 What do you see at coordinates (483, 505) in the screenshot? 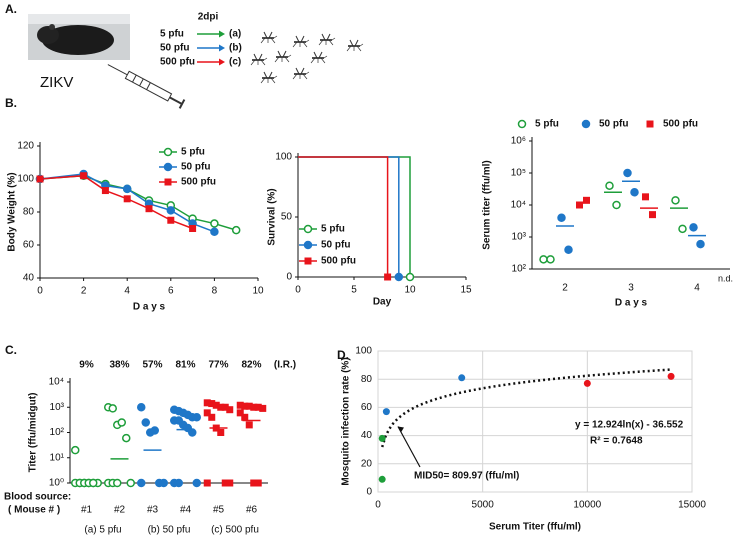
I see `x-tick-label: 5000` at bounding box center [483, 505].